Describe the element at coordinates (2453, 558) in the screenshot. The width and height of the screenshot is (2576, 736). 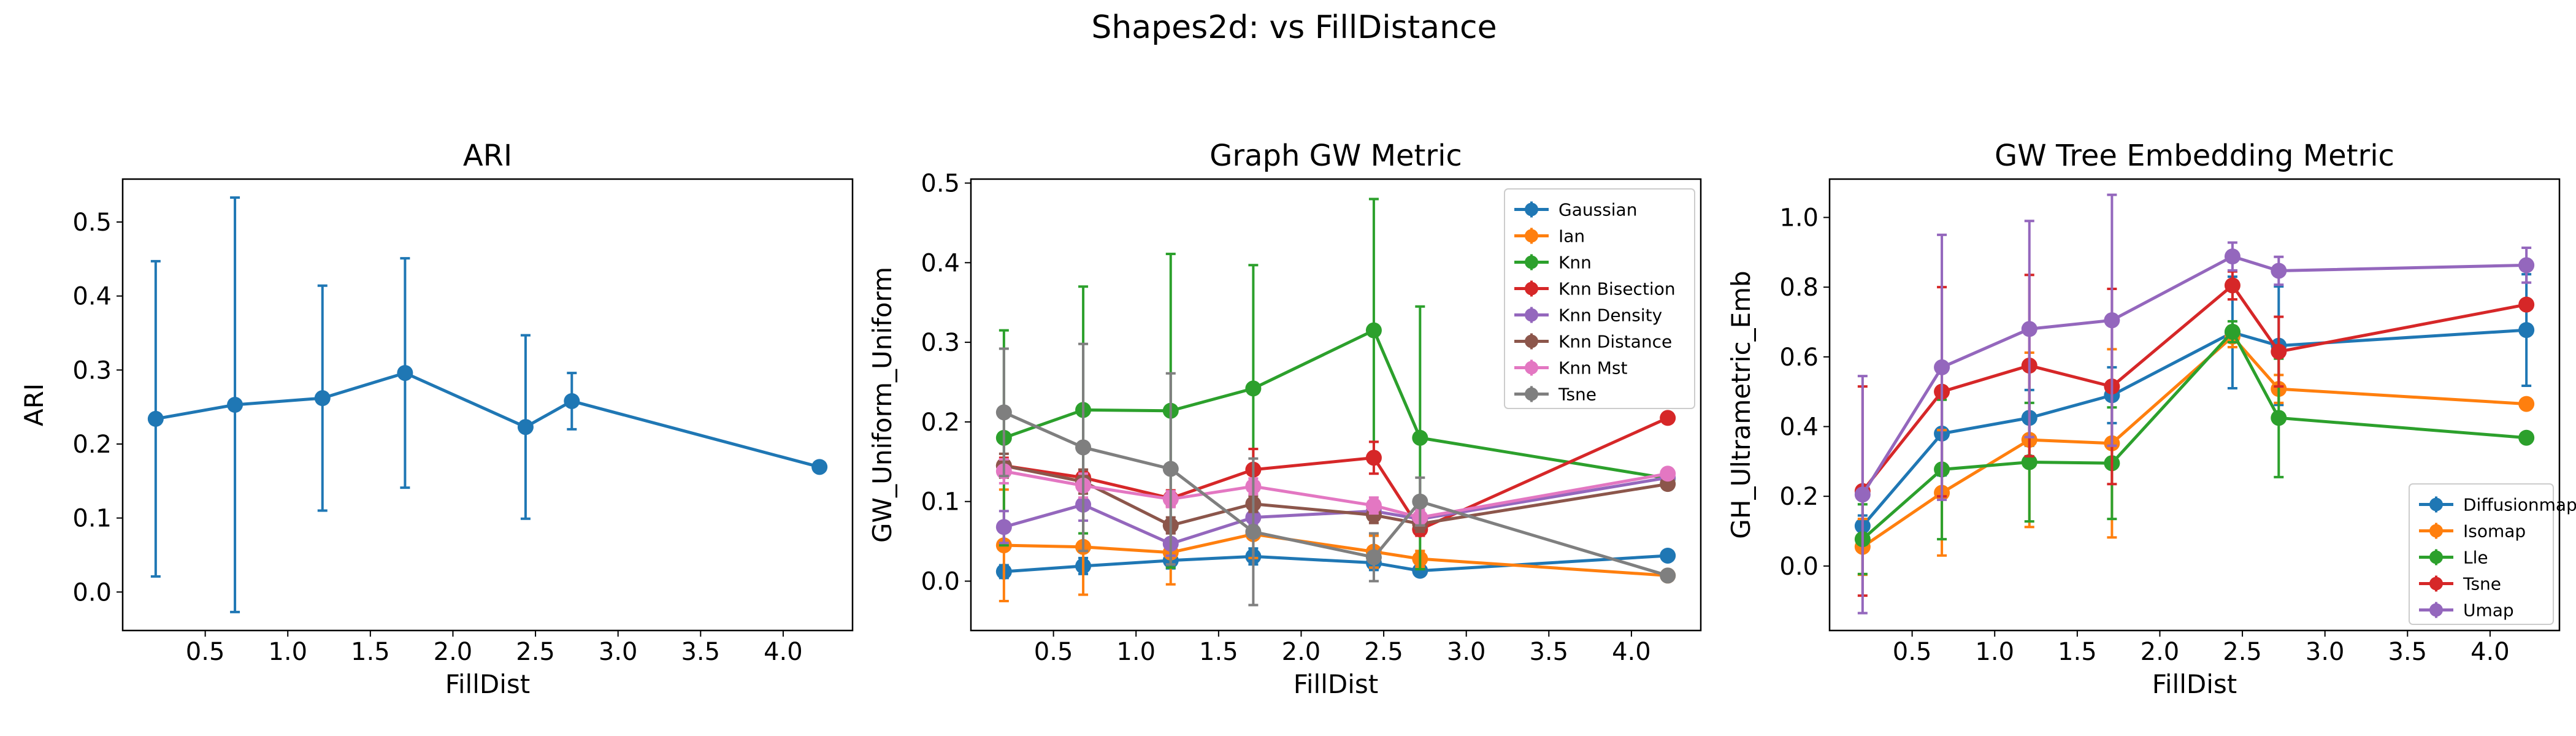
I see `legend-item: Lle` at that location.